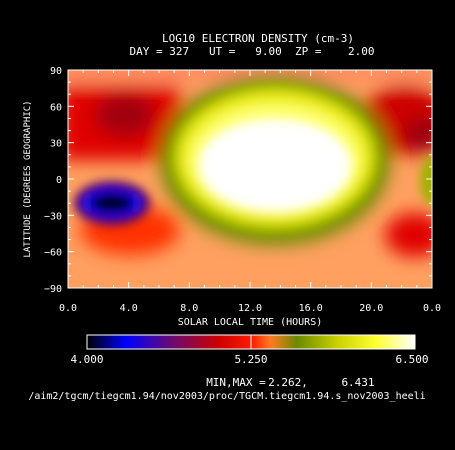 The height and width of the screenshot is (450, 455). Describe the element at coordinates (53, 289) in the screenshot. I see `y-tick-label: −90` at that location.